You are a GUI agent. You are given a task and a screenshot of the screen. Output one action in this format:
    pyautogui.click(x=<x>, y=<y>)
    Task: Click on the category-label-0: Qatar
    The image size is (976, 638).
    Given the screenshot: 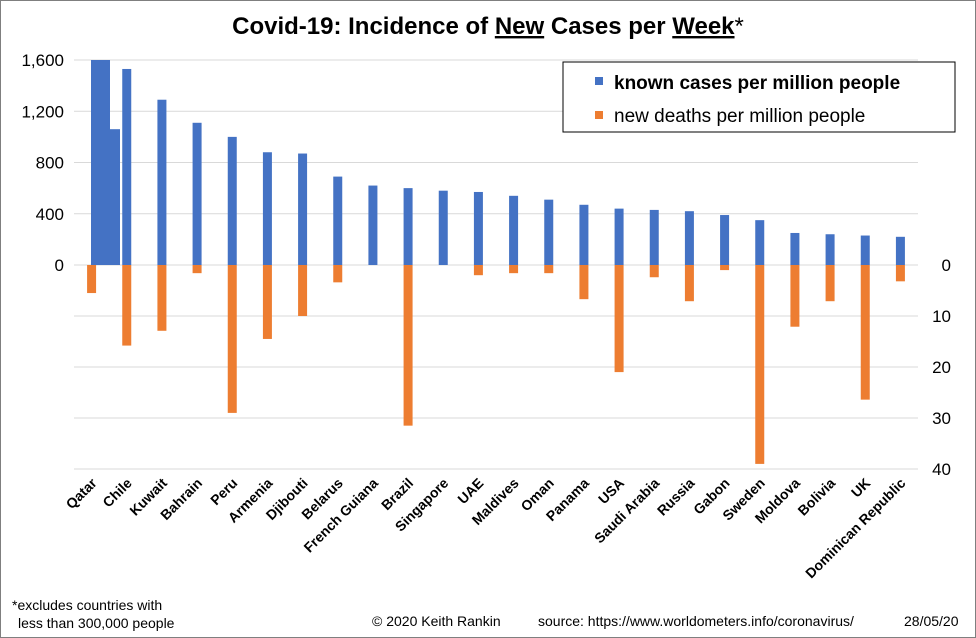 What is the action you would take?
    pyautogui.click(x=82, y=493)
    